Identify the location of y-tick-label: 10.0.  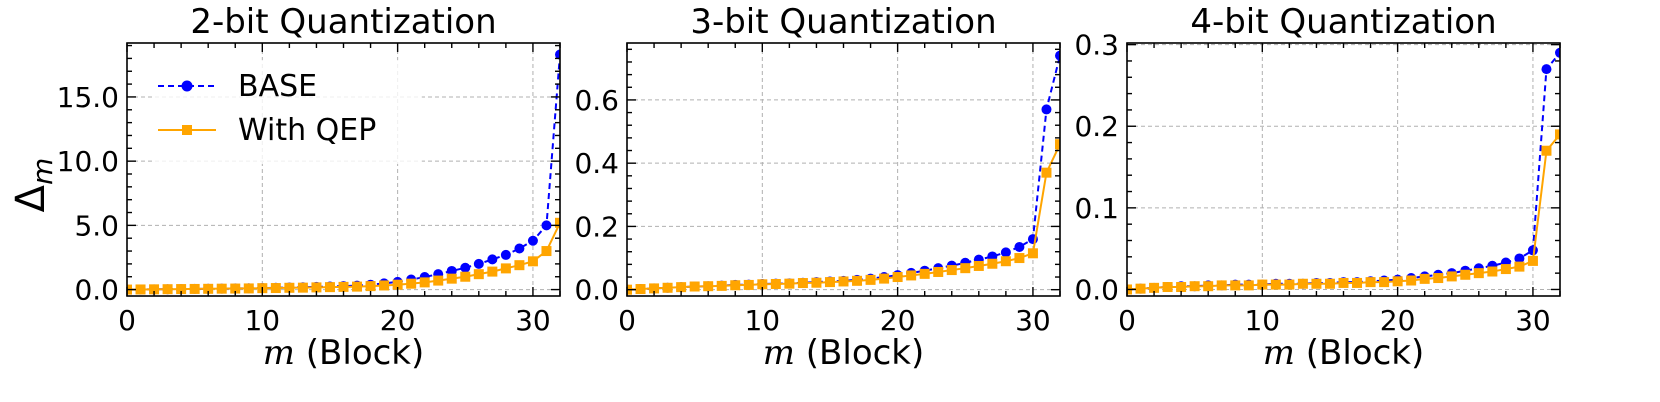
(88, 161).